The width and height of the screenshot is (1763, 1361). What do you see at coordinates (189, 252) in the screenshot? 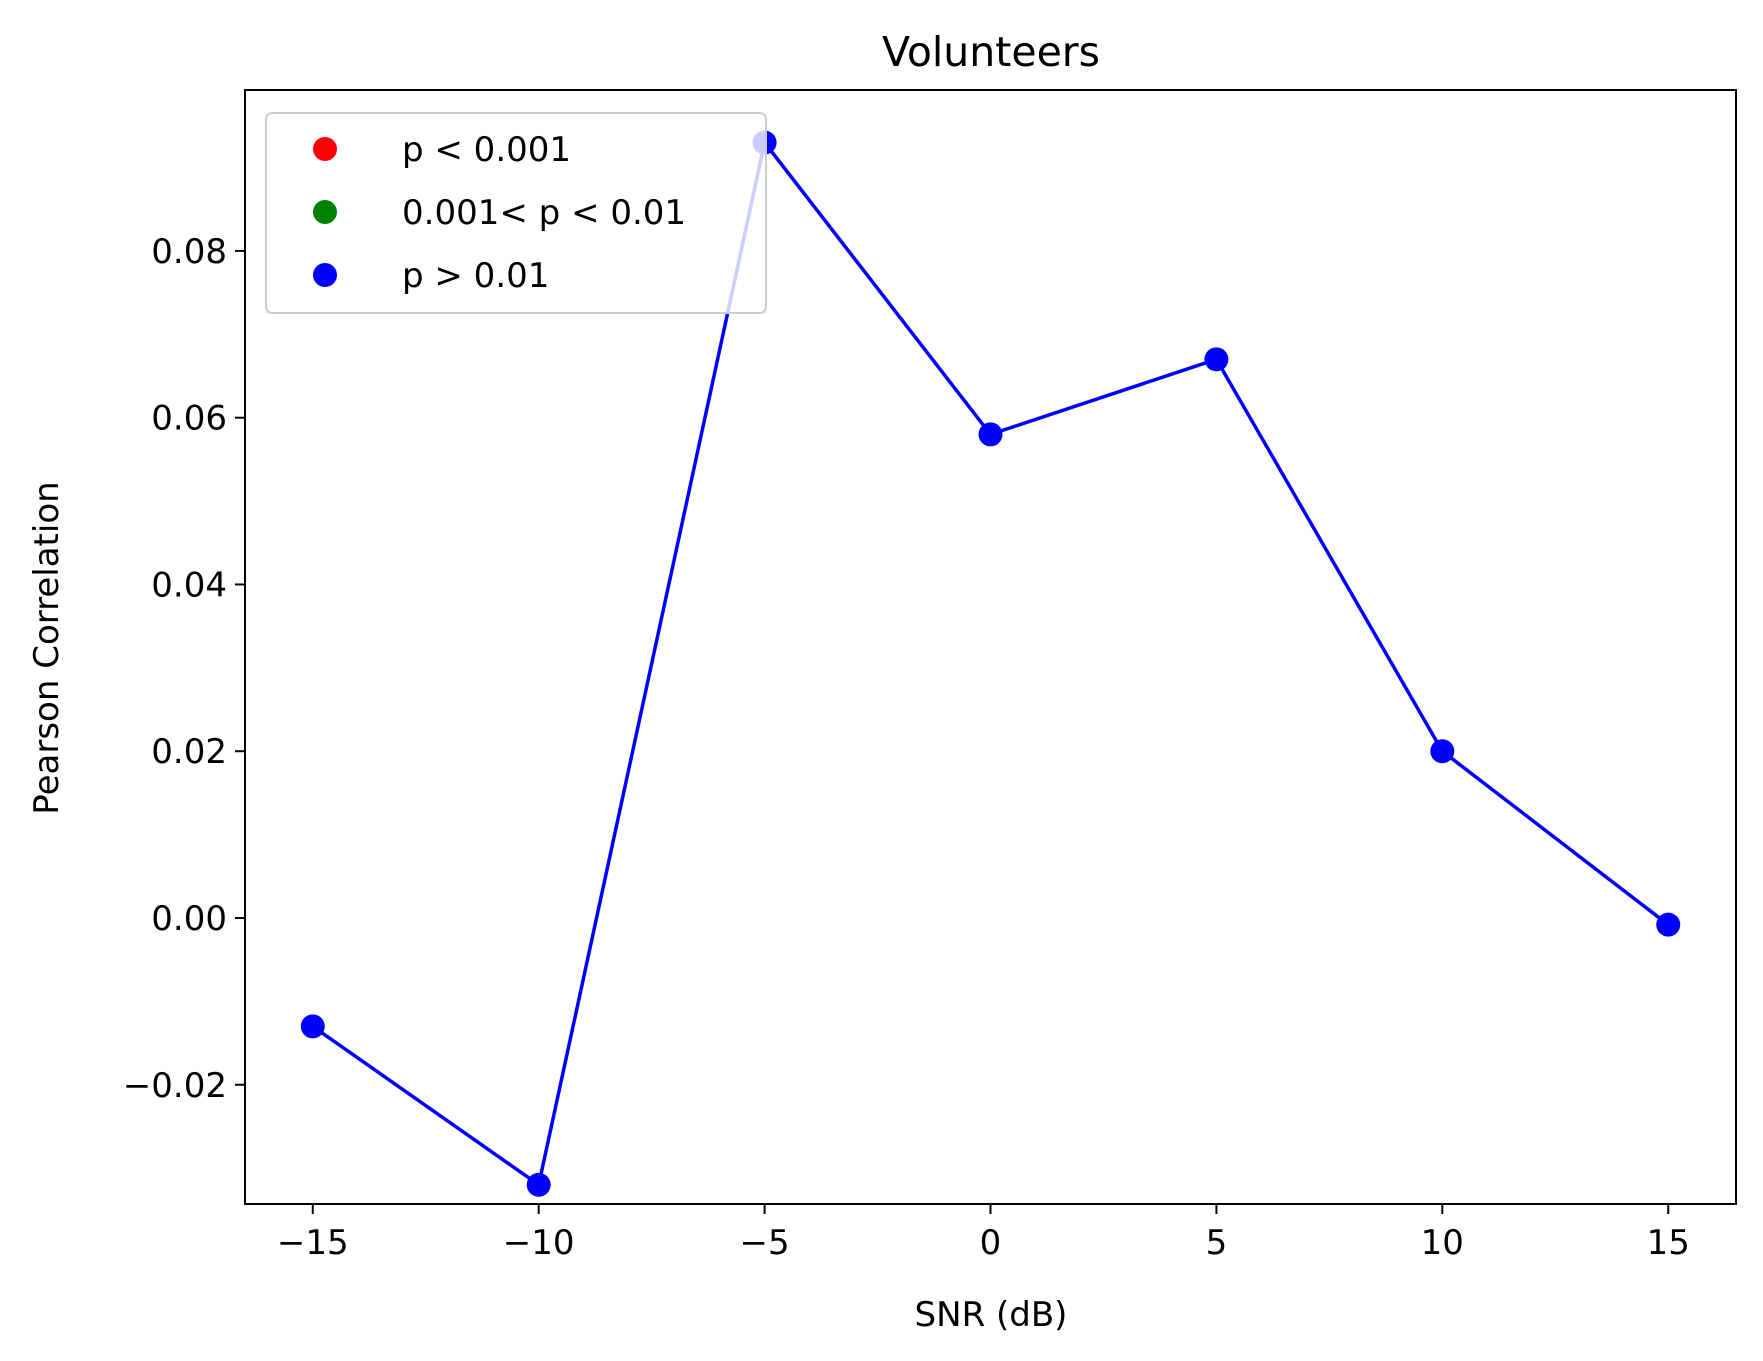
I see `y-tick-label: 0.08` at bounding box center [189, 252].